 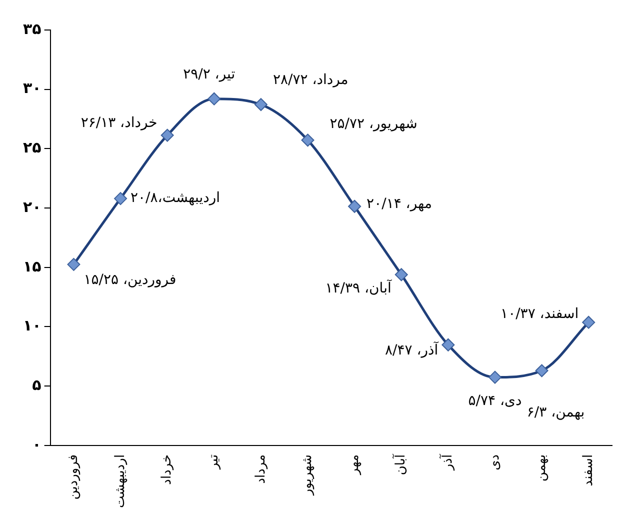 I want to click on data-label: شهریور، ۲۵/۷۲, so click(x=374, y=124).